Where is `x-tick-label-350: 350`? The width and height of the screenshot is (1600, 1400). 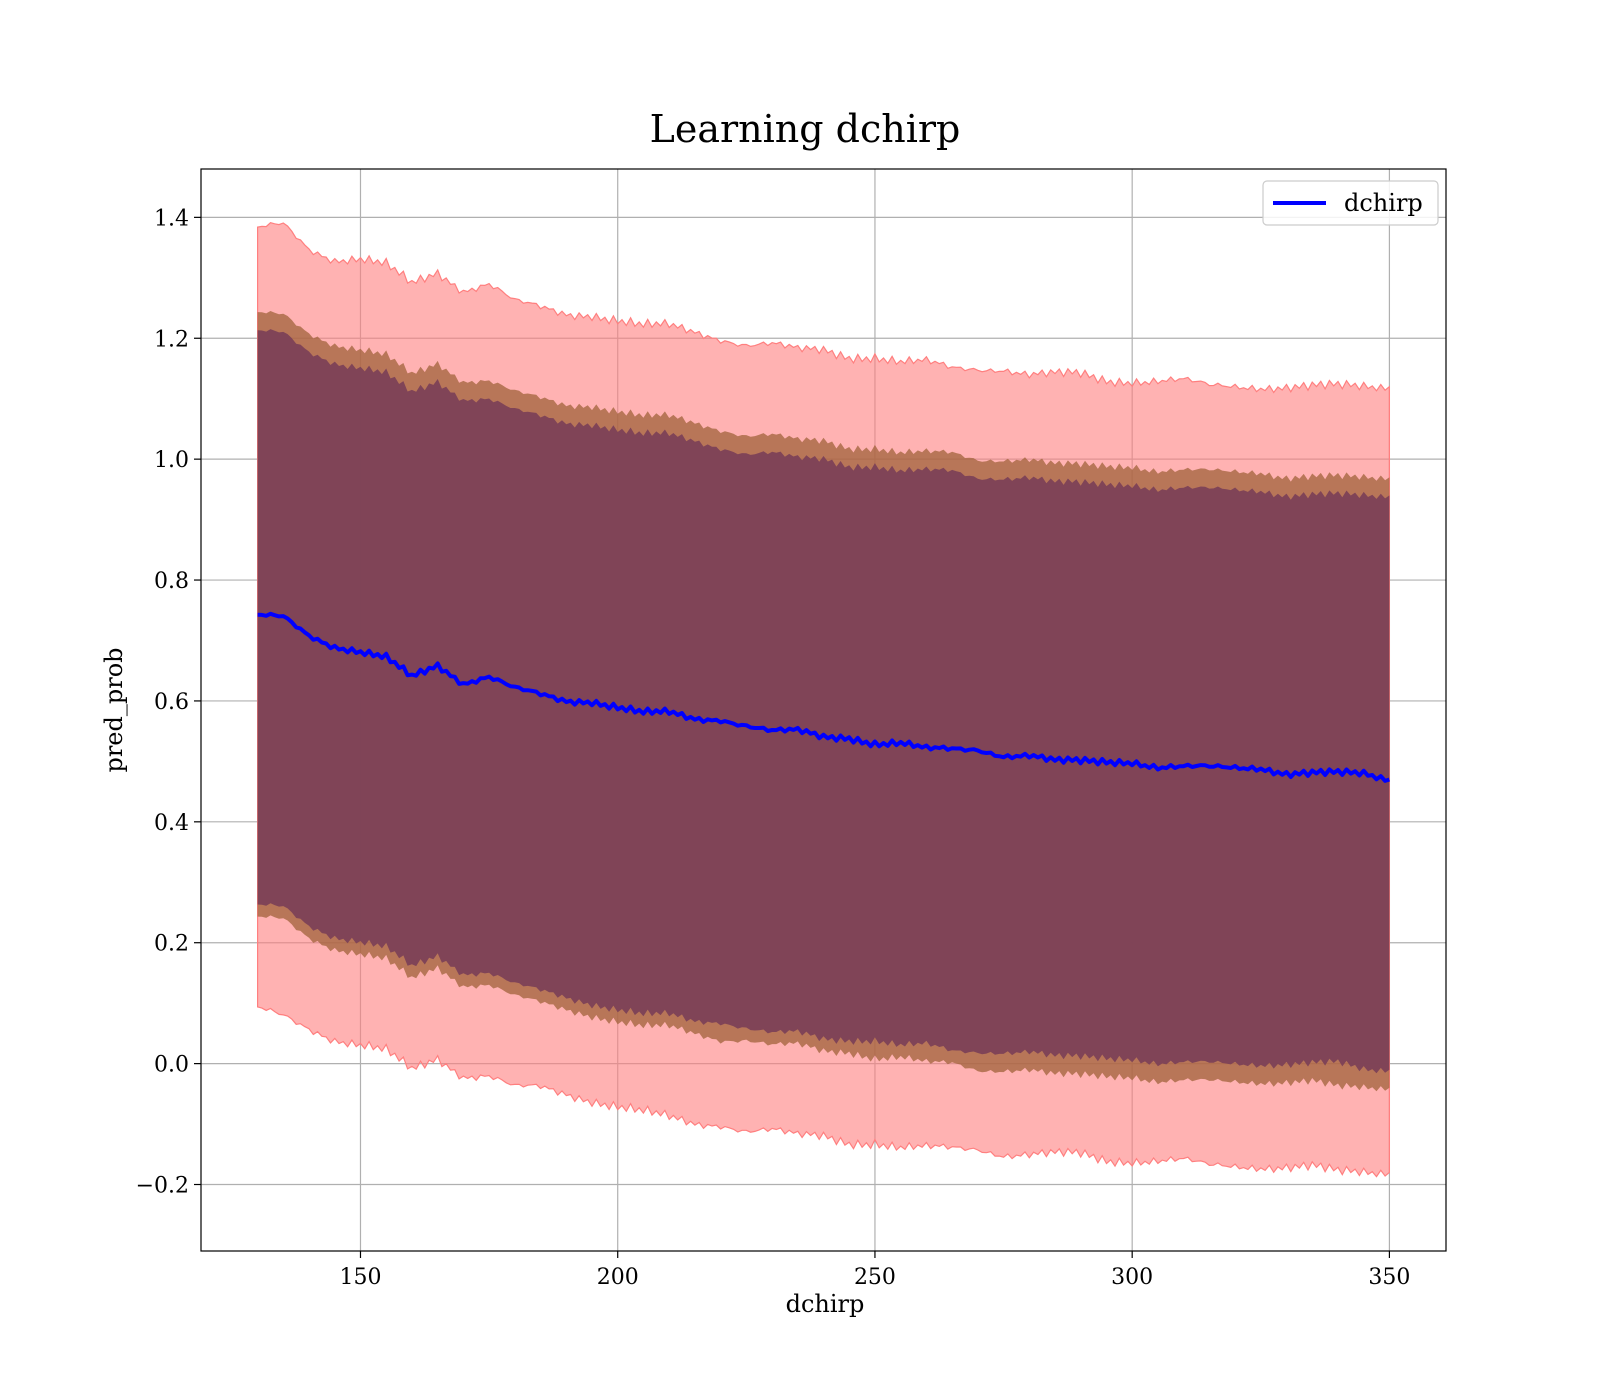
x-tick-label-350: 350 is located at coordinates (1389, 1277).